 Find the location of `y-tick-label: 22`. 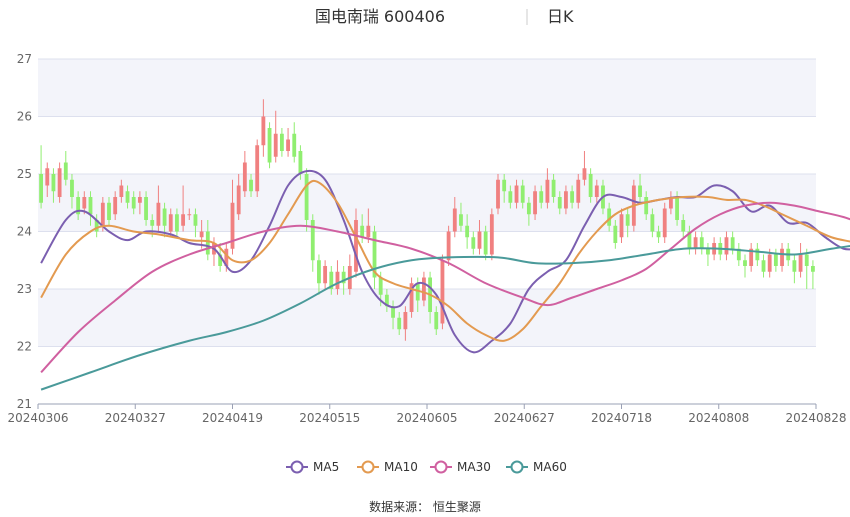

y-tick-label: 22 is located at coordinates (24, 347).